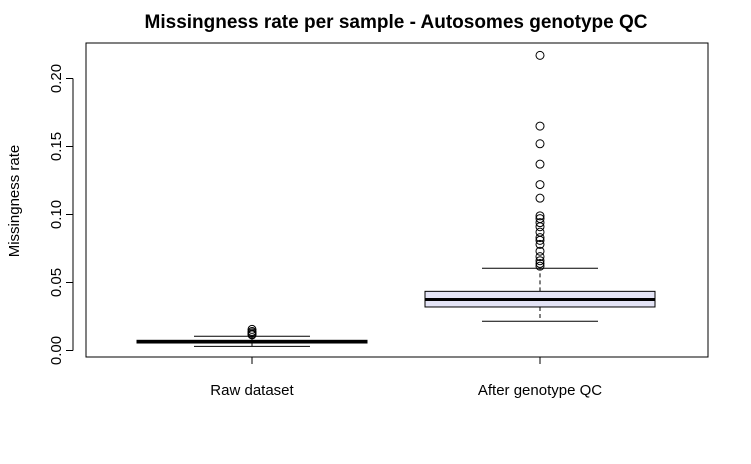 This screenshot has height=464, width=751. I want to click on y-tick-label: 0.05, so click(56, 282).